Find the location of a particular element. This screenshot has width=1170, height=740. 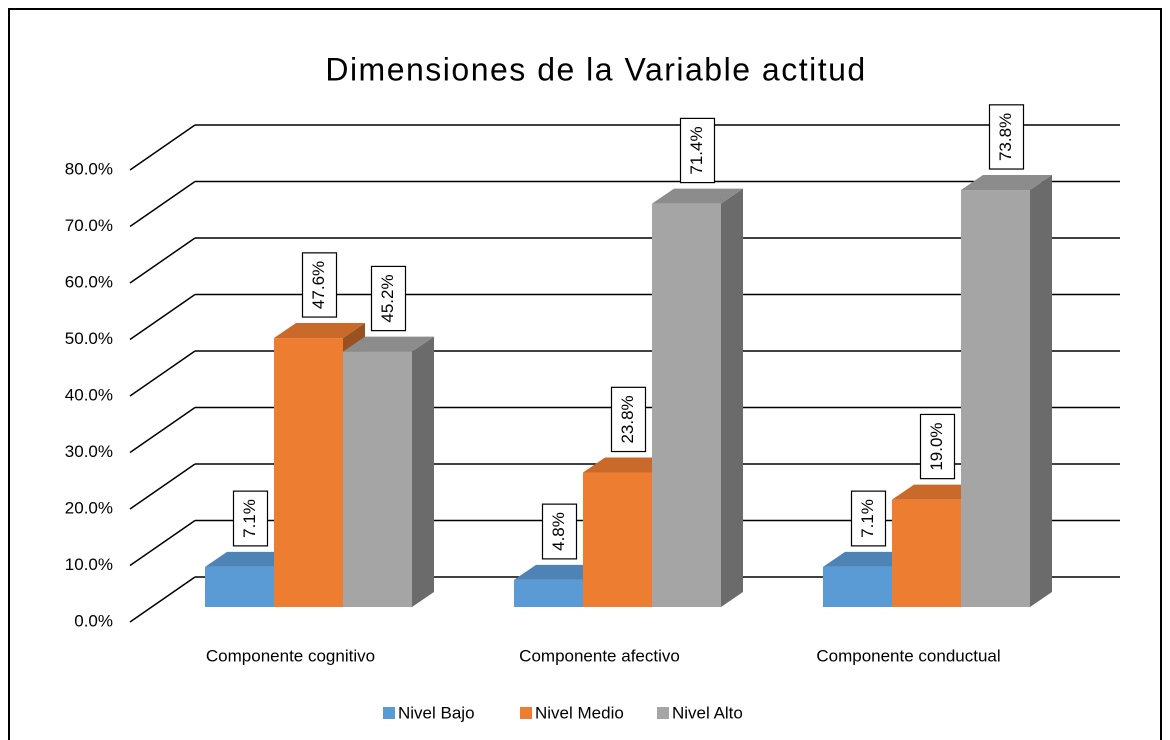

data-label-group: 71.4% is located at coordinates (697, 150).